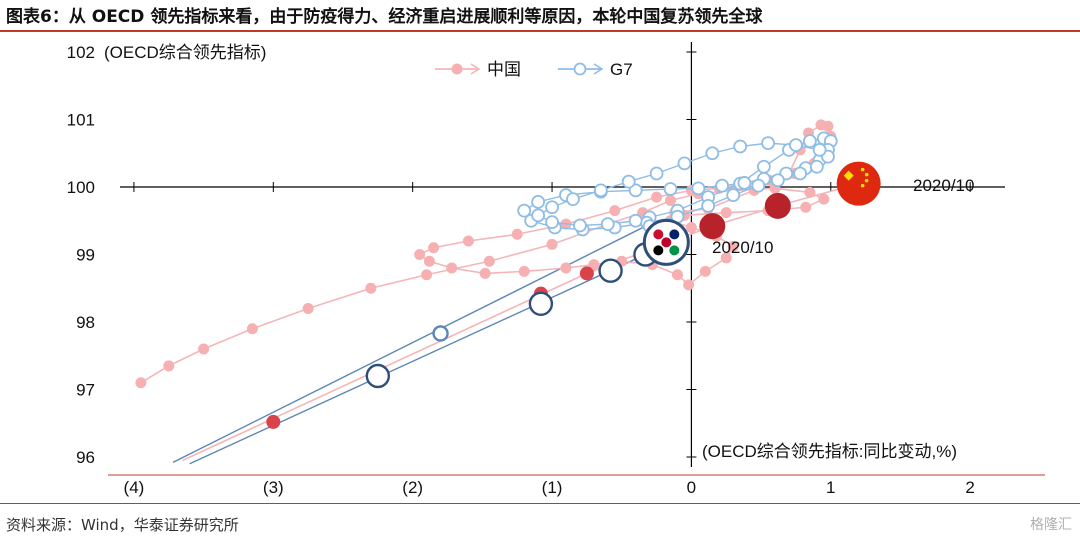  What do you see at coordinates (858, 183) in the screenshot?
I see `china-flag-marker` at bounding box center [858, 183].